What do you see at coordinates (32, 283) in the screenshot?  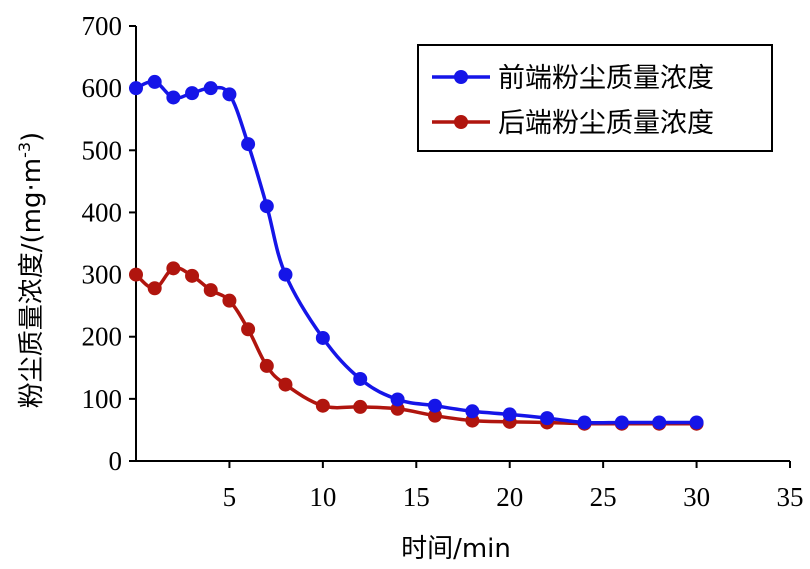 I see `y-axis-title-main: 粉尘质量浓度/(mg·m` at bounding box center [32, 283].